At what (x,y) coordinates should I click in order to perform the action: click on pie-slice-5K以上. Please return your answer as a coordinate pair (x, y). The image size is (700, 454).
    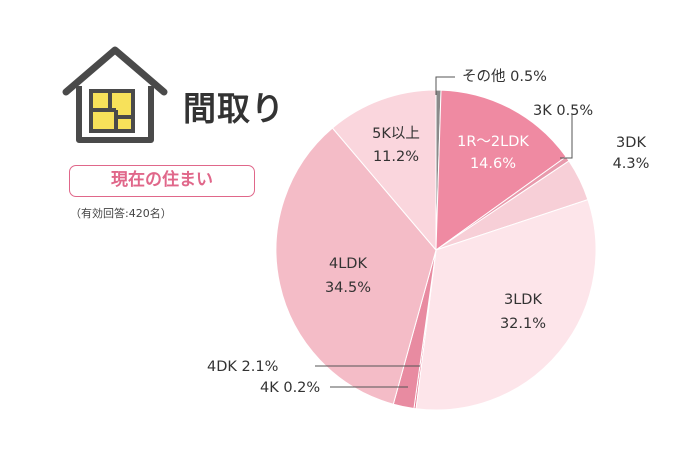
    Looking at the image, I should click on (384, 170).